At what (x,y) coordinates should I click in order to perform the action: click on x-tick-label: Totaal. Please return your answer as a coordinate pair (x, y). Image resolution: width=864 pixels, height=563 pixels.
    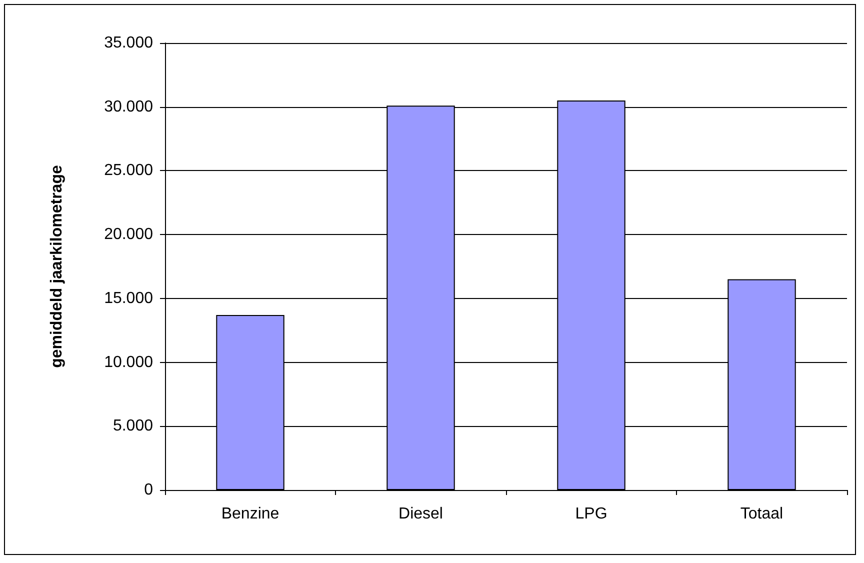
    Looking at the image, I should click on (762, 514).